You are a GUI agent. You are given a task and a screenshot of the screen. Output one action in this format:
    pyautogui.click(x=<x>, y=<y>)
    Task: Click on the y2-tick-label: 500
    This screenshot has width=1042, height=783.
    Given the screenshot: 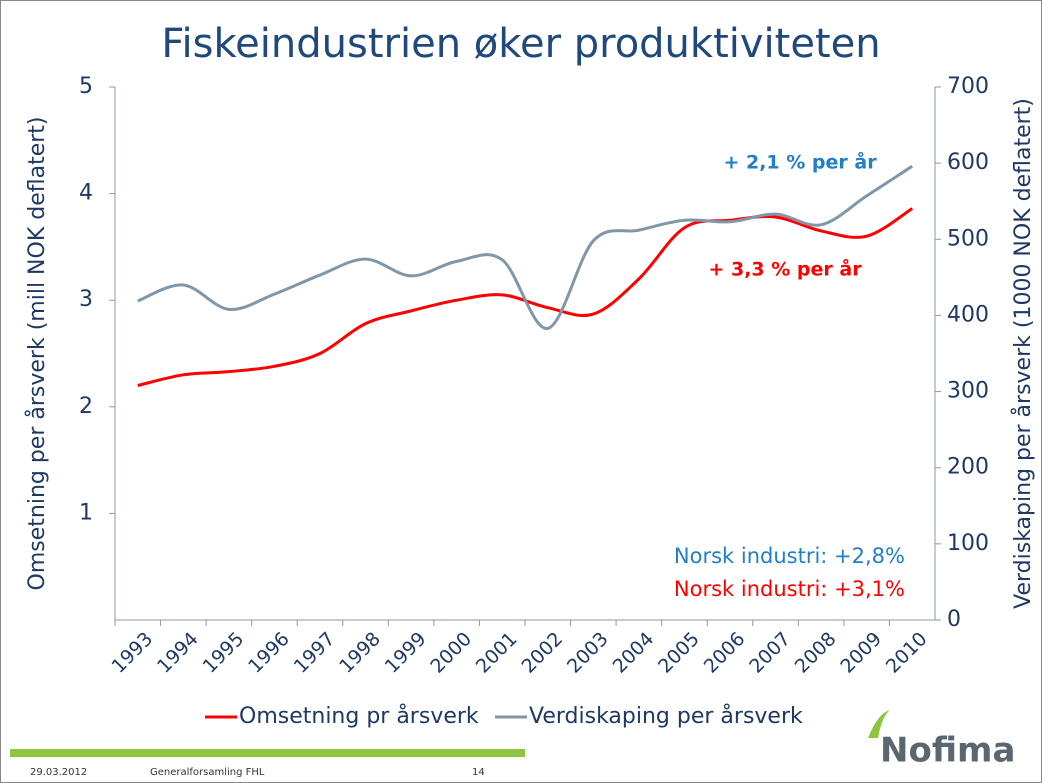 What is the action you would take?
    pyautogui.click(x=968, y=238)
    